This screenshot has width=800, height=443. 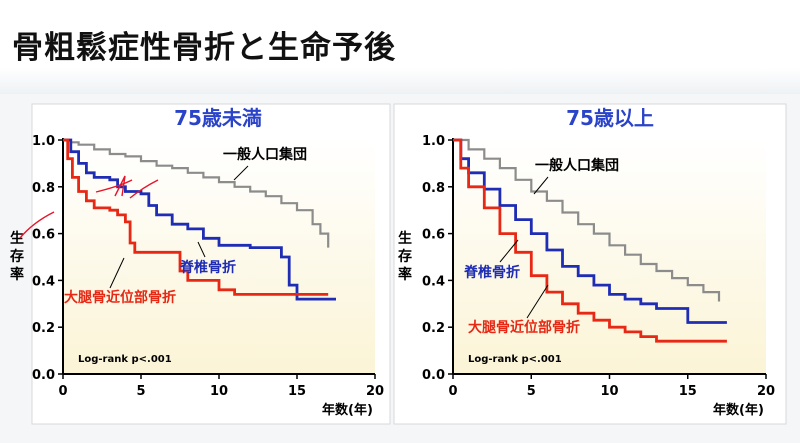 What do you see at coordinates (218, 118) in the screenshot?
I see `chart-title: 75歳未満` at bounding box center [218, 118].